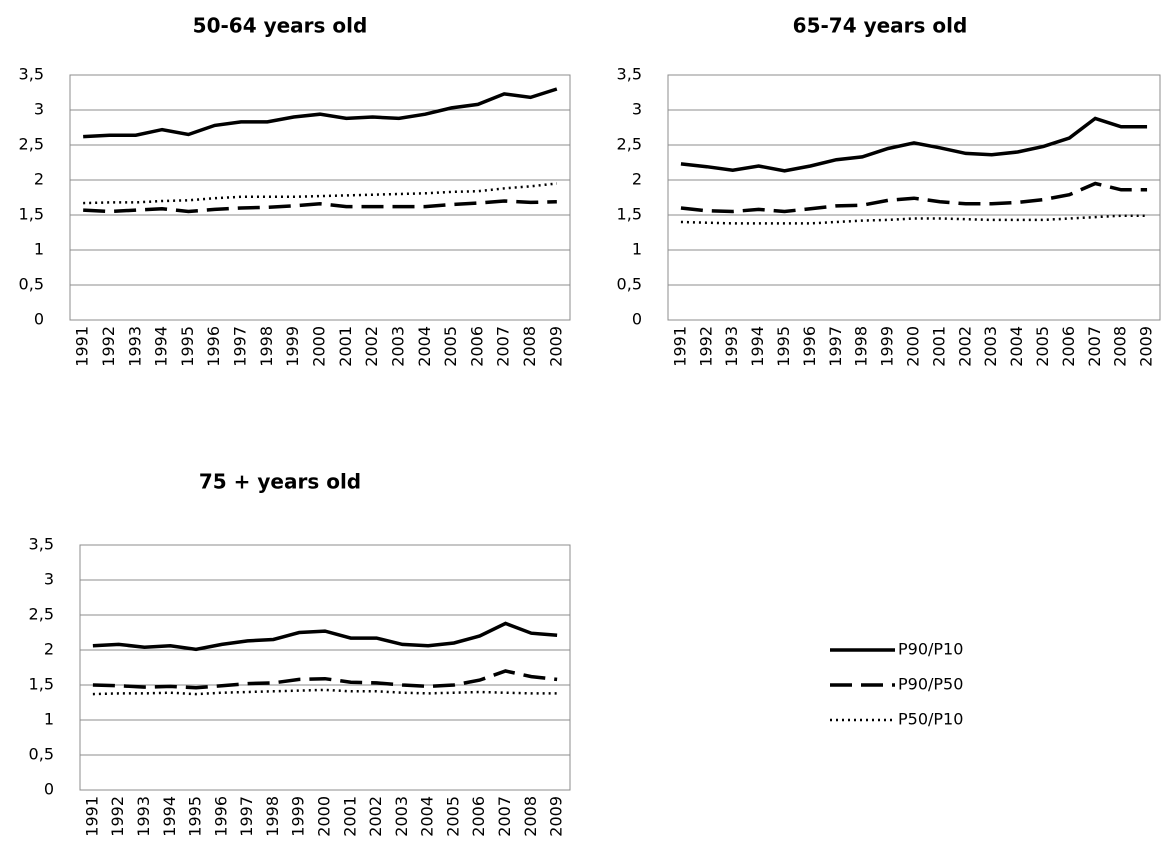 The image size is (1170, 863). What do you see at coordinates (930, 719) in the screenshot?
I see `legend-label: P50/P10` at bounding box center [930, 719].